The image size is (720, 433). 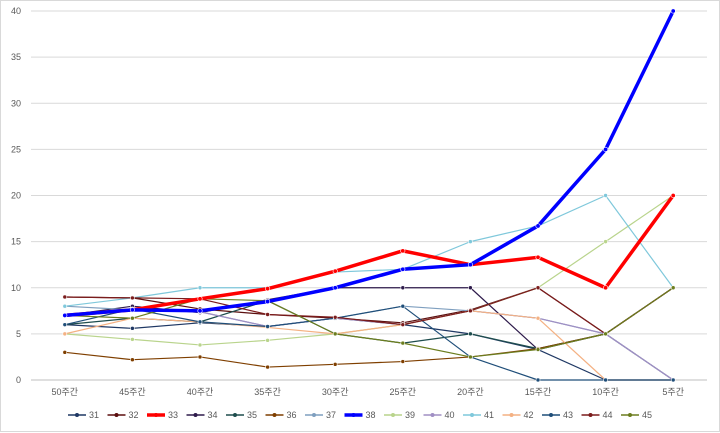 What do you see at coordinates (18, 380) in the screenshot?
I see `y-tick-label: 0` at bounding box center [18, 380].